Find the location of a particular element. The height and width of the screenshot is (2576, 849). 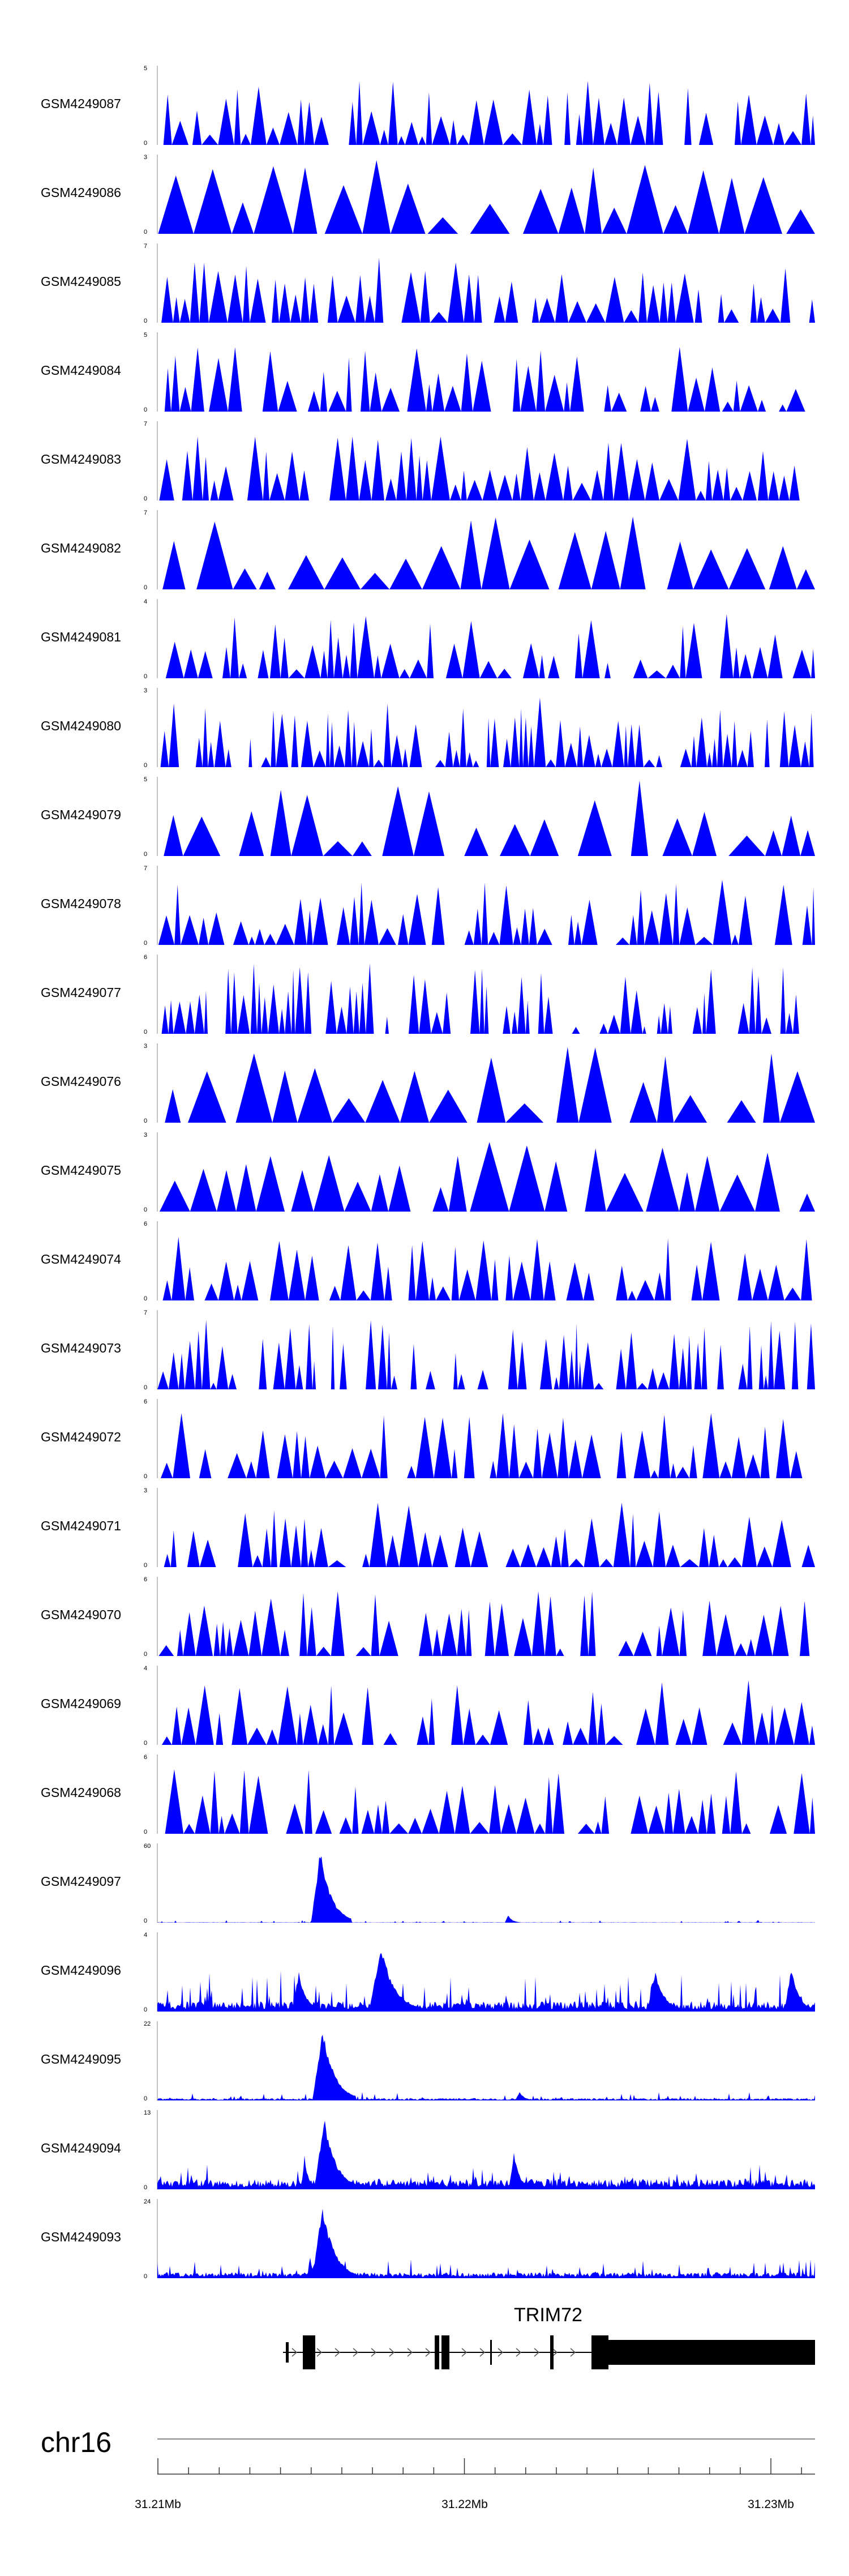

track-label: GSM4249073 is located at coordinates (81, 1348).